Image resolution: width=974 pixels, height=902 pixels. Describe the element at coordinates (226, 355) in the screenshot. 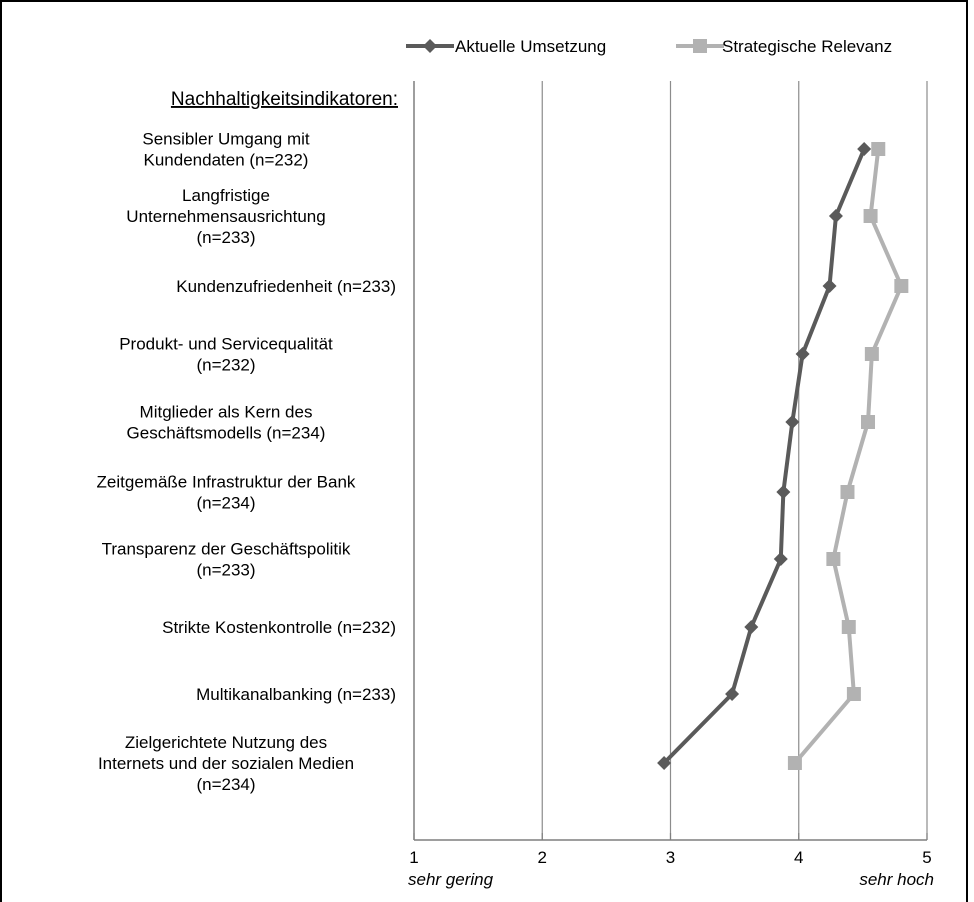

I see `category-label-4: Produkt- und Servicequalität (n=232)` at that location.